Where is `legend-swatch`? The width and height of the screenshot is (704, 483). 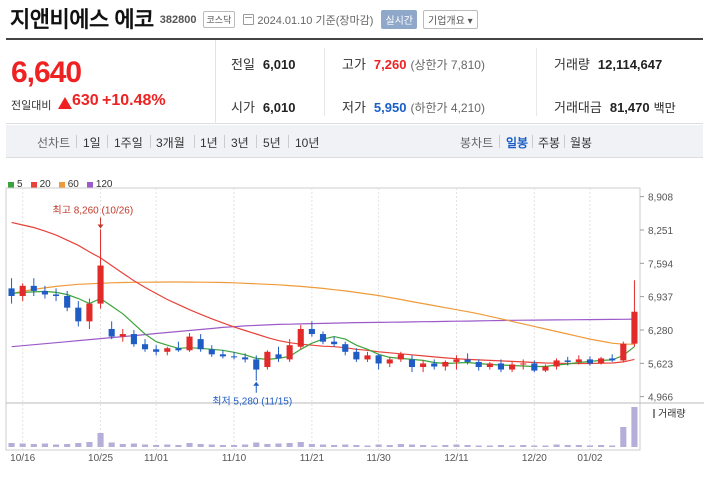 legend-swatch is located at coordinates (61, 184).